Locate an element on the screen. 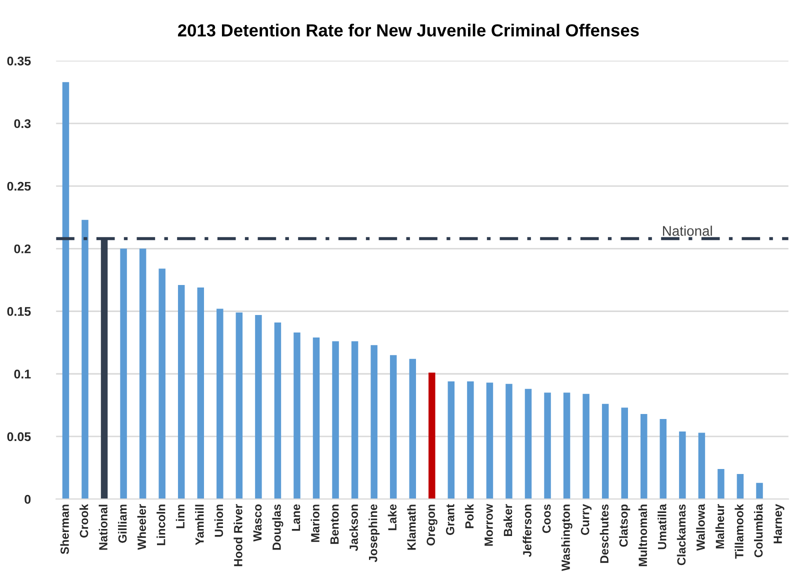  x-tick-label: Oregon is located at coordinates (432, 525).